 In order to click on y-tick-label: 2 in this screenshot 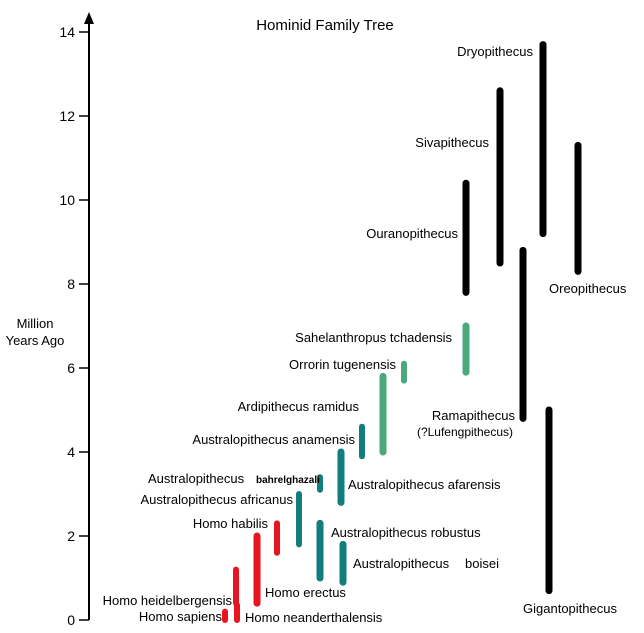, I will do `click(71, 536)`.